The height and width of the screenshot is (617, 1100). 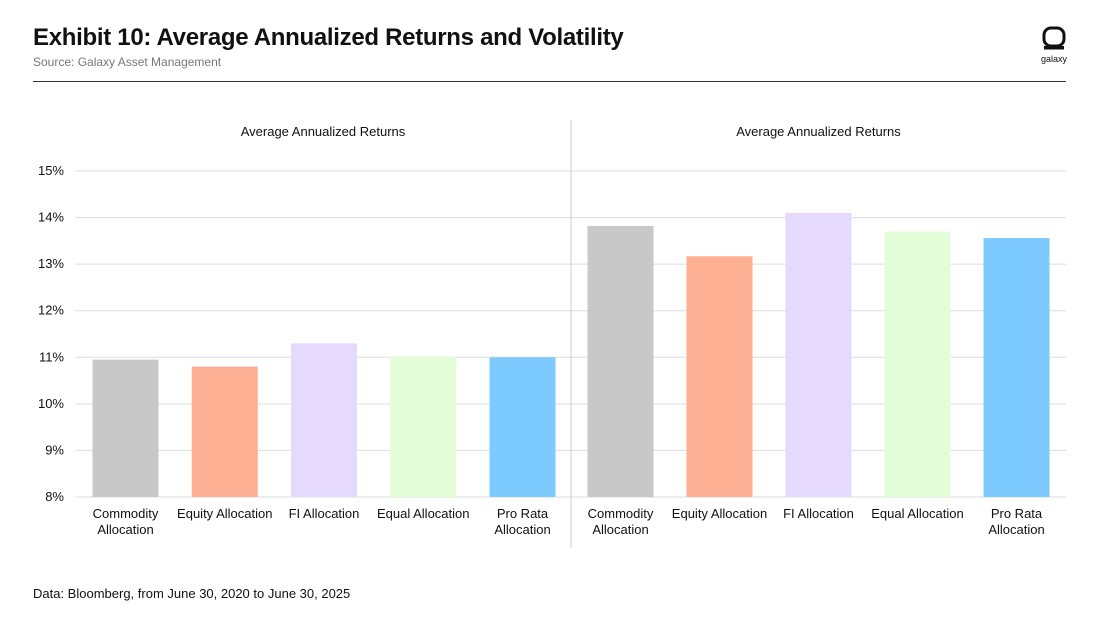 I want to click on source-subtitle: Source: Galaxy Asset Management, so click(x=127, y=62).